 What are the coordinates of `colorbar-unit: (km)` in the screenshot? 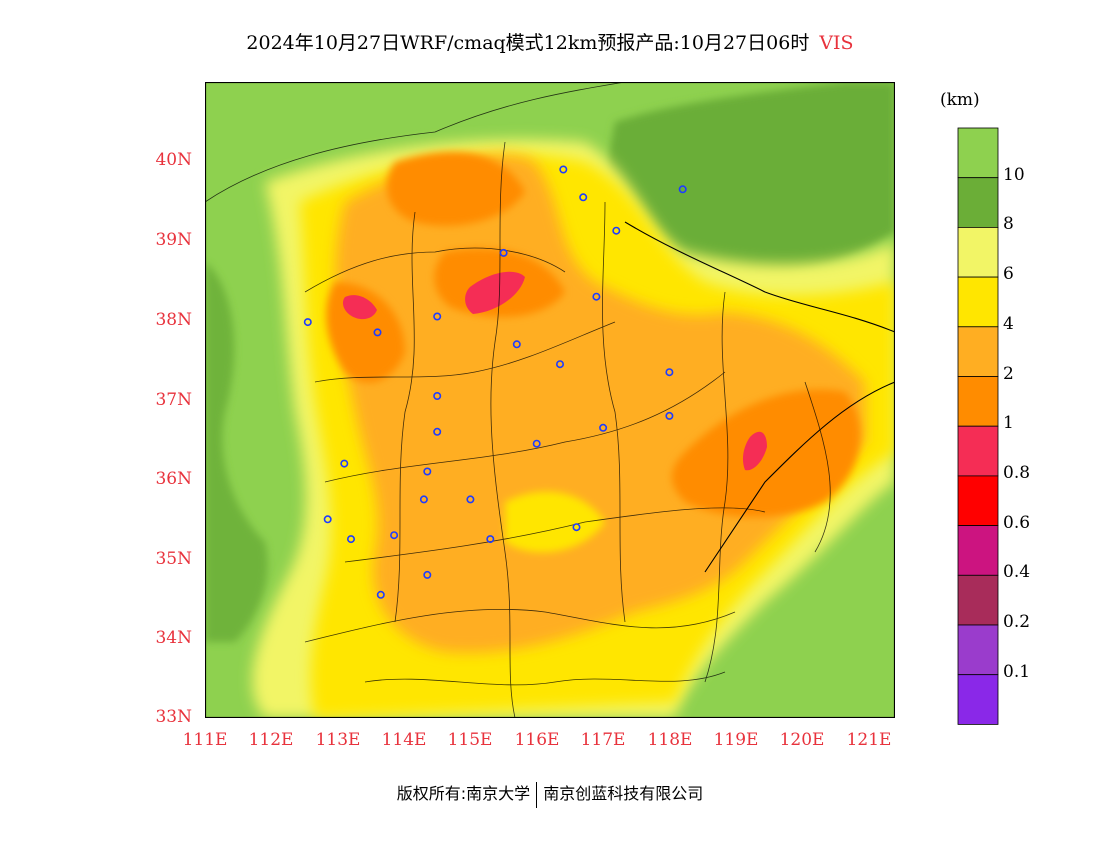 It's located at (960, 100).